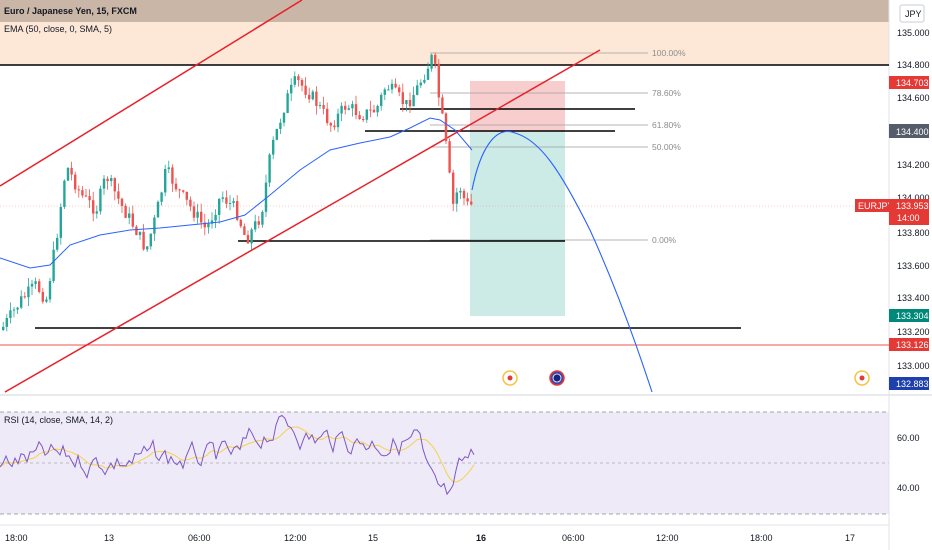 The image size is (932, 550). Describe the element at coordinates (912, 206) in the screenshot. I see `last-price-badge: 133.953` at that location.